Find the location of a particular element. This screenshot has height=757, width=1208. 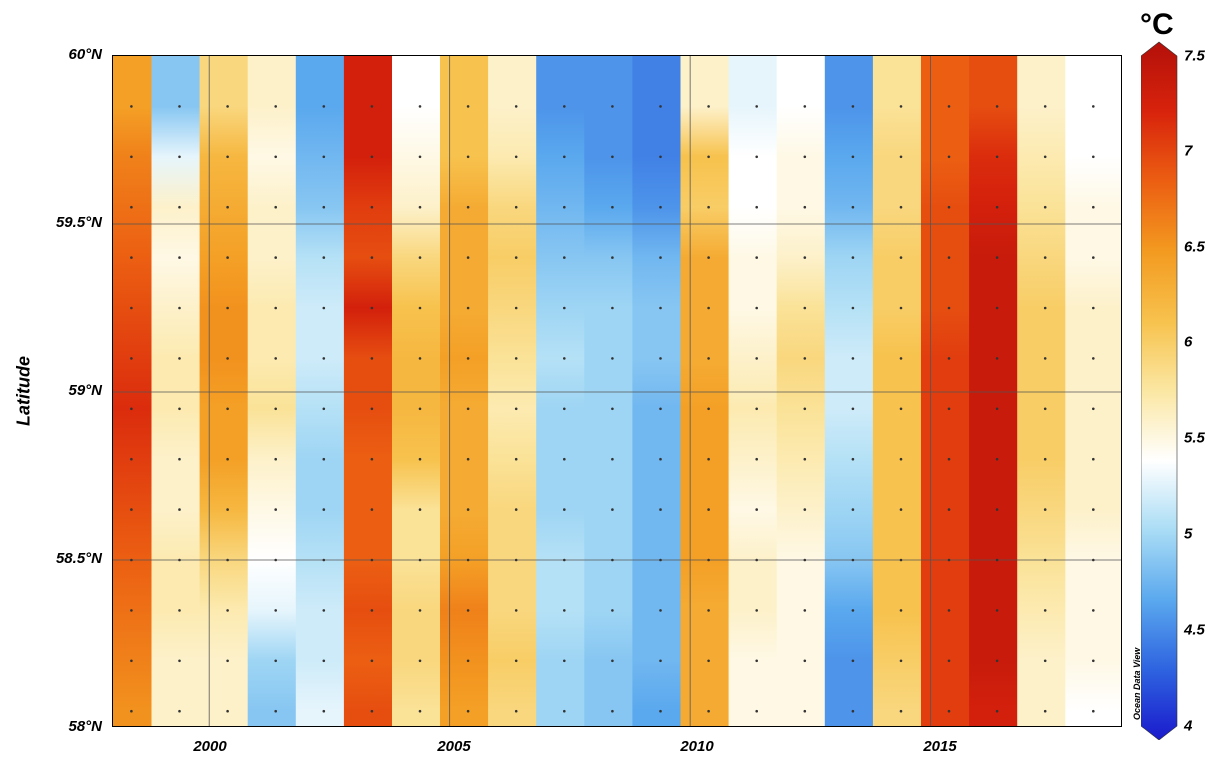

x-tick-label: 2015 is located at coordinates (940, 746).